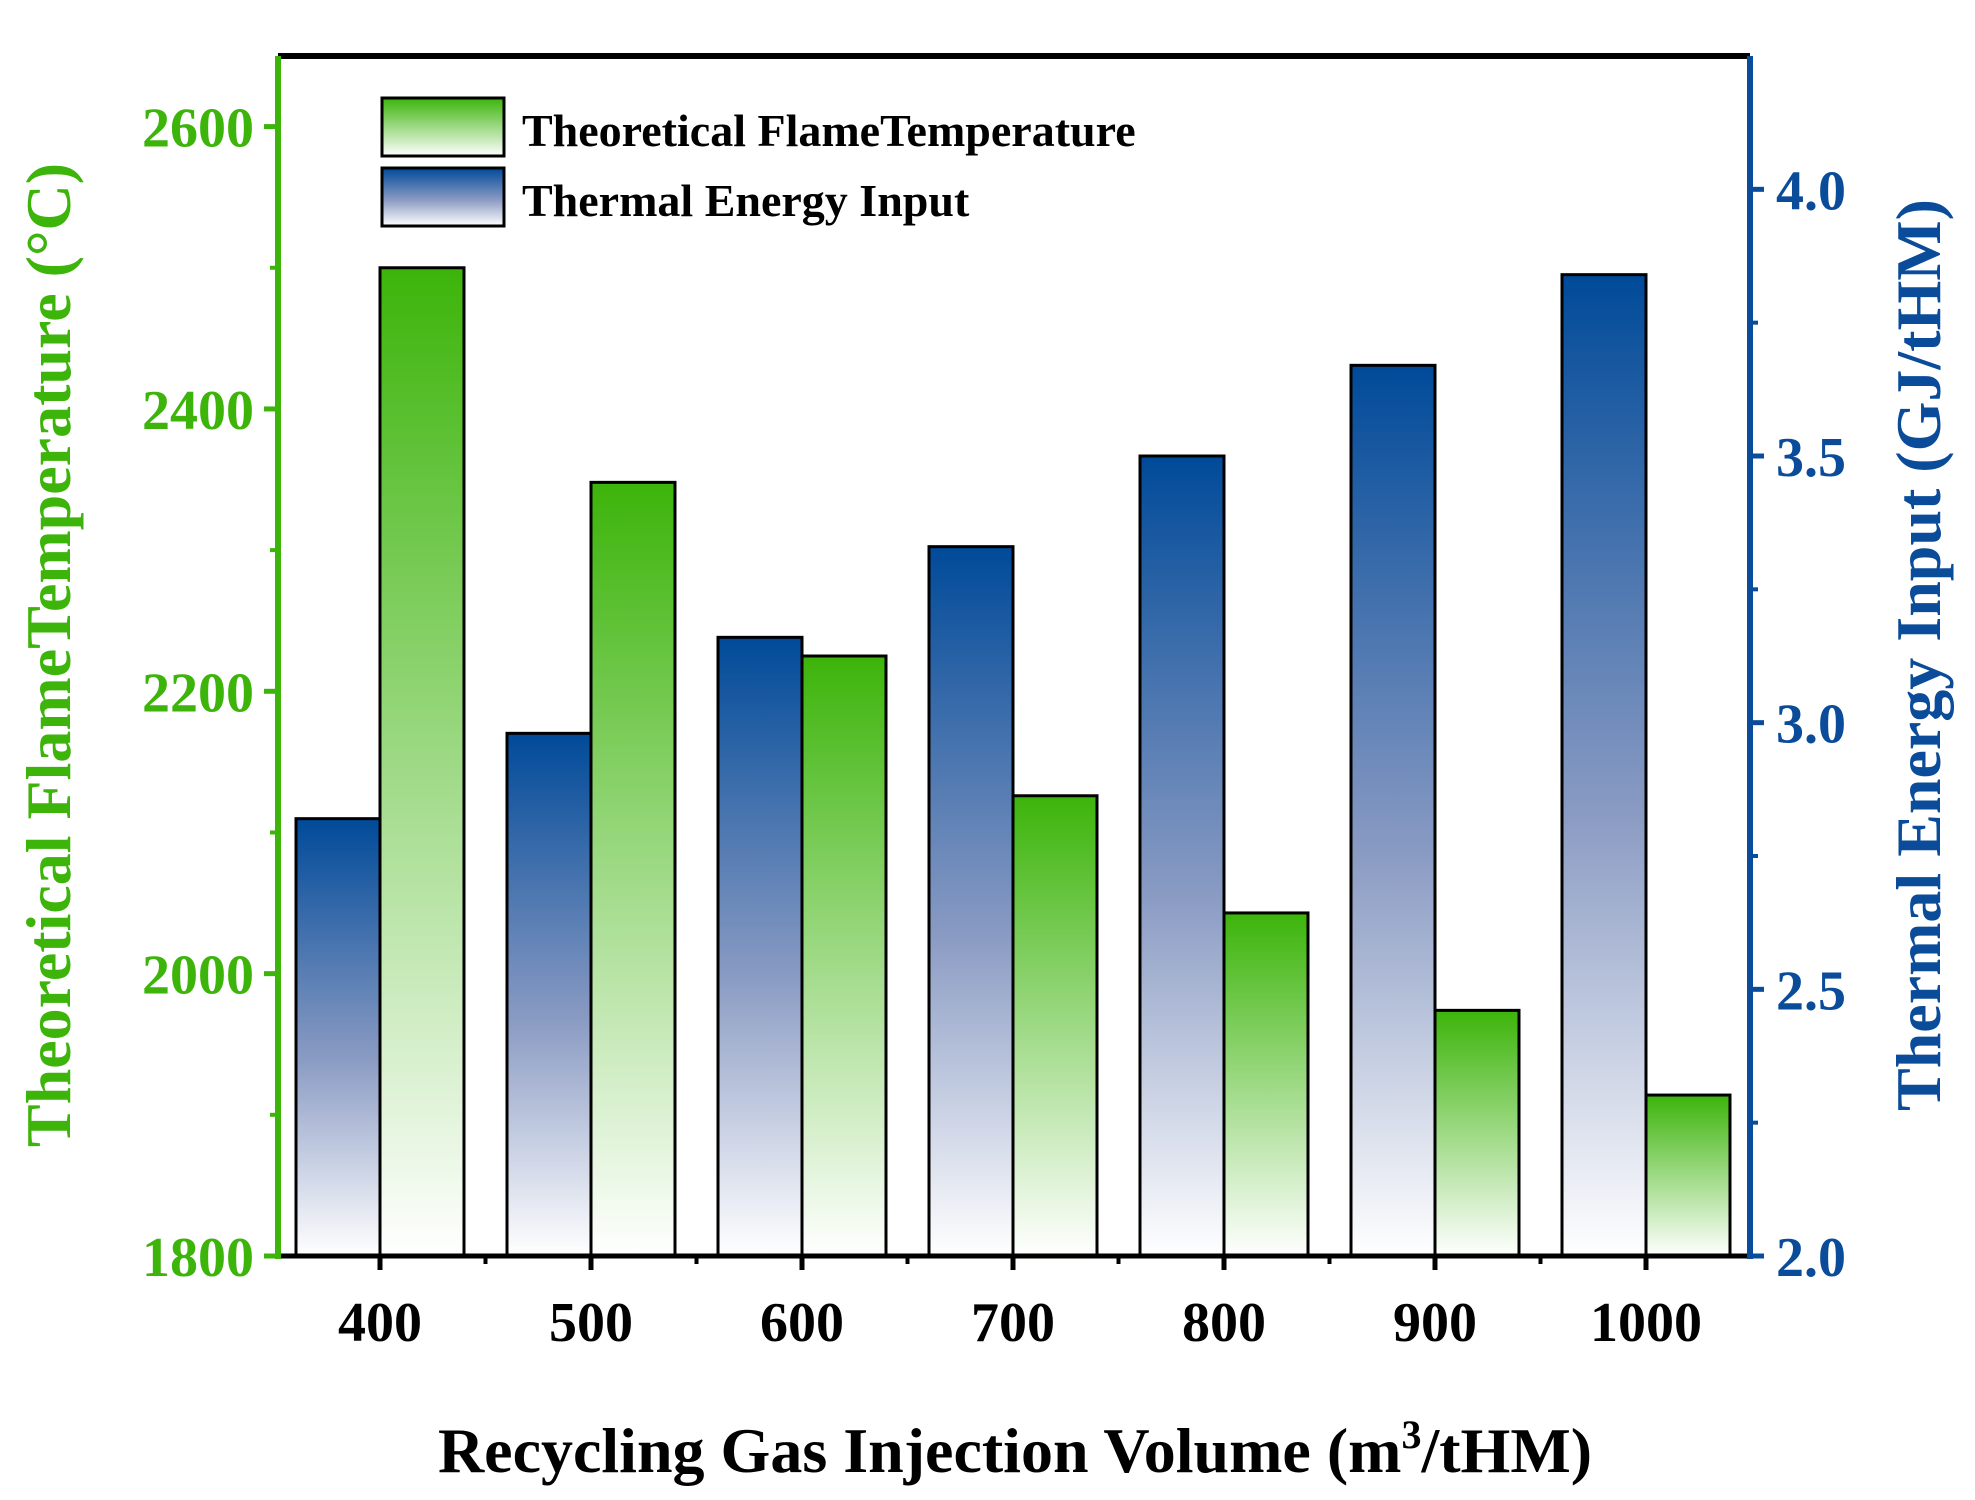 Image resolution: width=1975 pixels, height=1500 pixels. What do you see at coordinates (1811, 1258) in the screenshot?
I see `right-tick-label-2.0: 2.0` at bounding box center [1811, 1258].